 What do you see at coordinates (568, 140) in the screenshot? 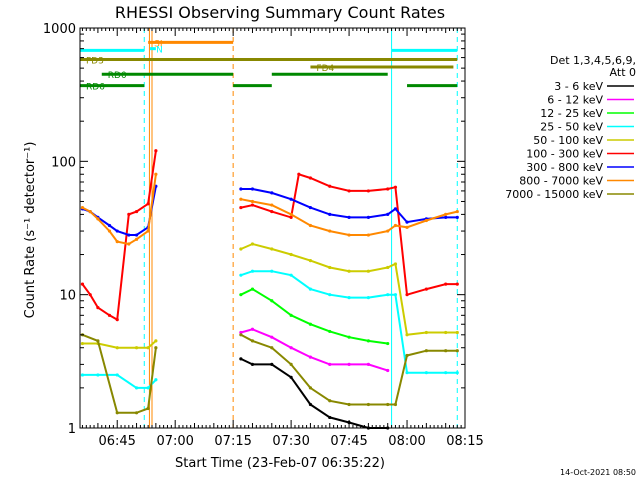
I see `legend-label-4: 50 - 100 keV` at bounding box center [568, 140].